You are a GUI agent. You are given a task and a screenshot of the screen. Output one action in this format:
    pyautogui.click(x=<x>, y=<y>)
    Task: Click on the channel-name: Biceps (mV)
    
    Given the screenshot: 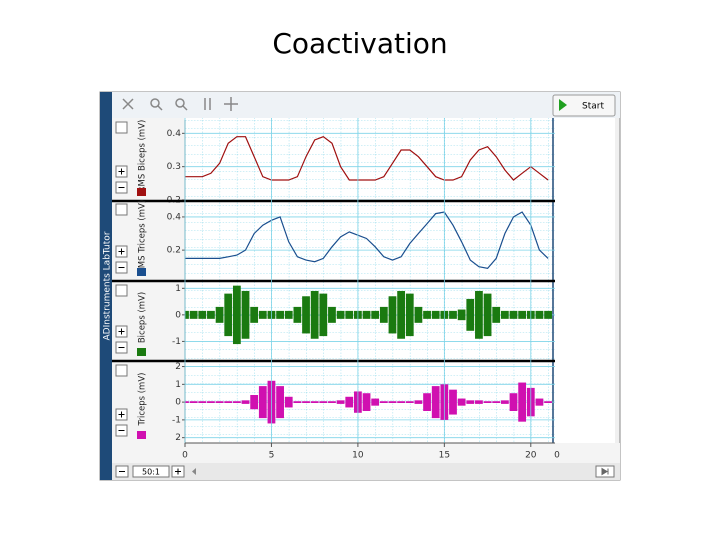 What is the action you would take?
    pyautogui.click(x=143, y=317)
    